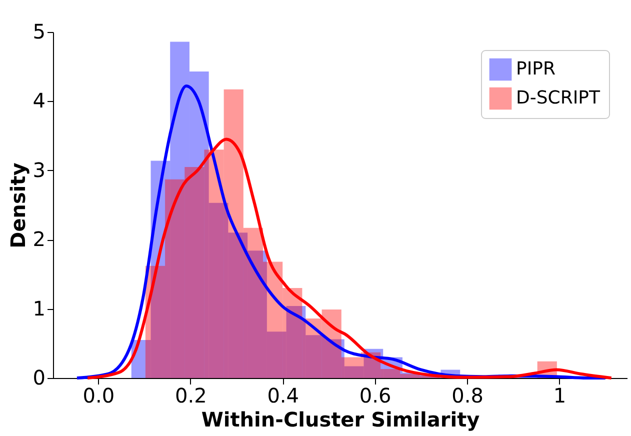  Describe the element at coordinates (536, 69) in the screenshot. I see `legend-label: PIPR` at that location.